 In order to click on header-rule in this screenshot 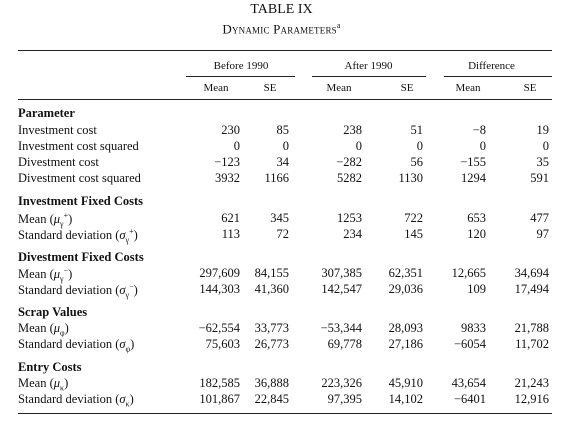, I will do `click(285, 99)`.